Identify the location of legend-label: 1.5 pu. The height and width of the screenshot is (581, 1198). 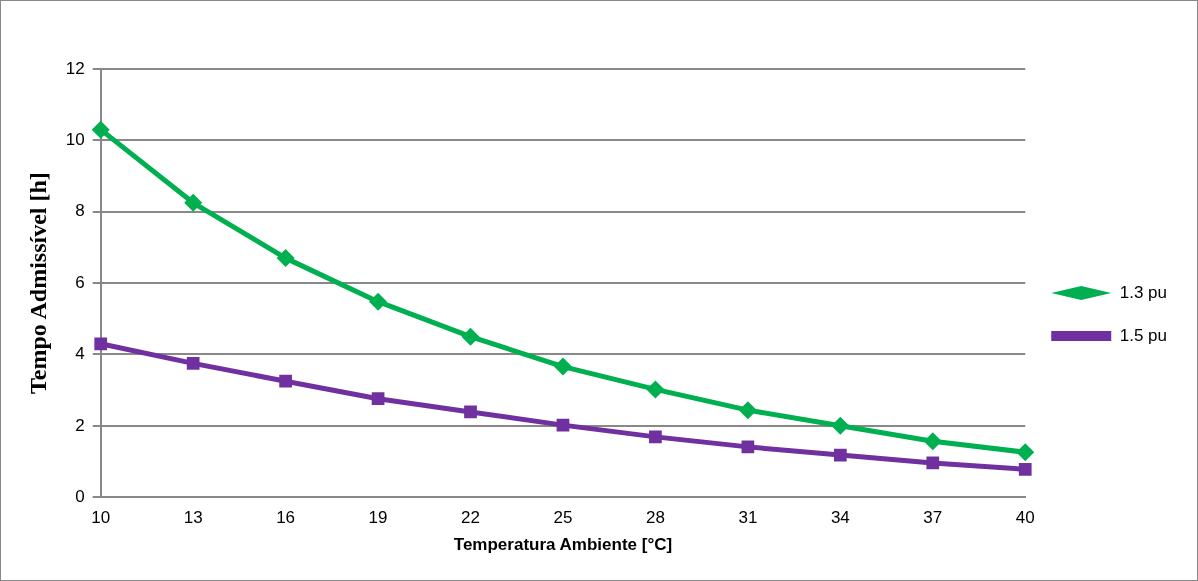
(1143, 335).